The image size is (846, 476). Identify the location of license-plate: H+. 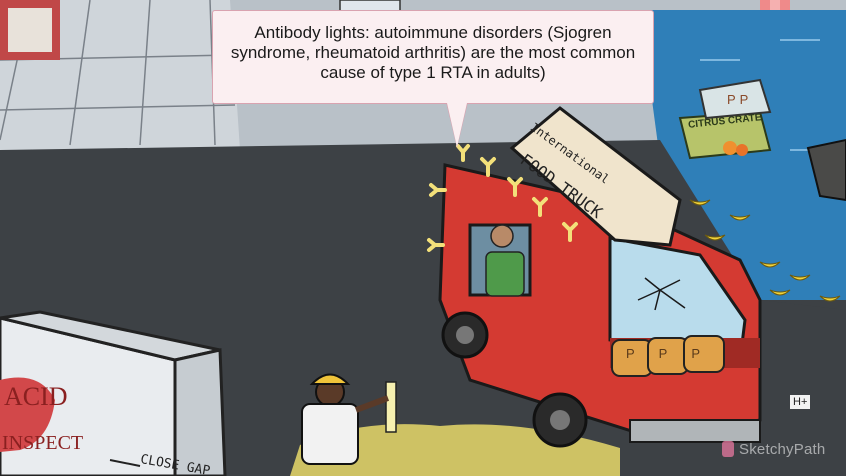
(800, 402).